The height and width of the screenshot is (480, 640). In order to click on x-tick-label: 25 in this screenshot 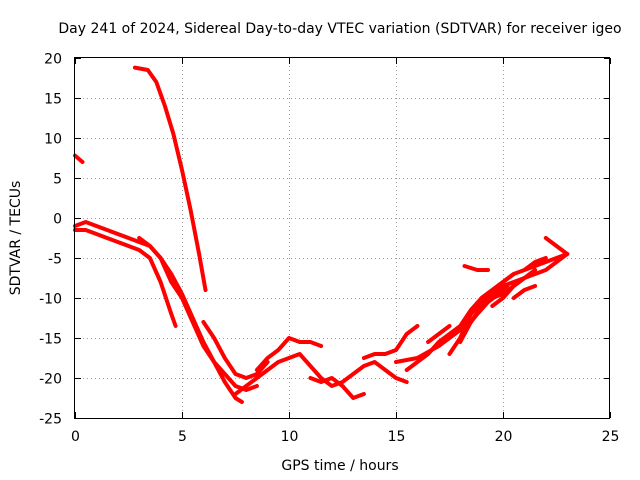, I will do `click(611, 437)`.